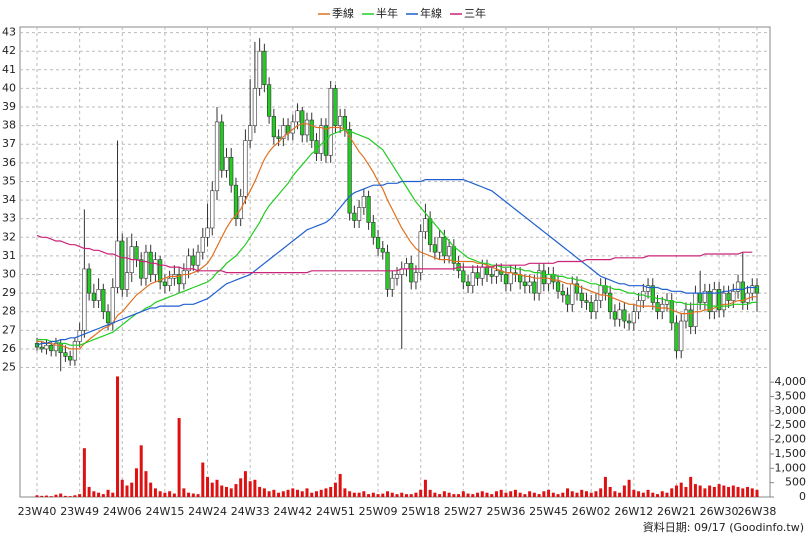 The height and width of the screenshot is (540, 808). Describe the element at coordinates (9, 69) in the screenshot. I see `y-tick-label: 41` at that location.